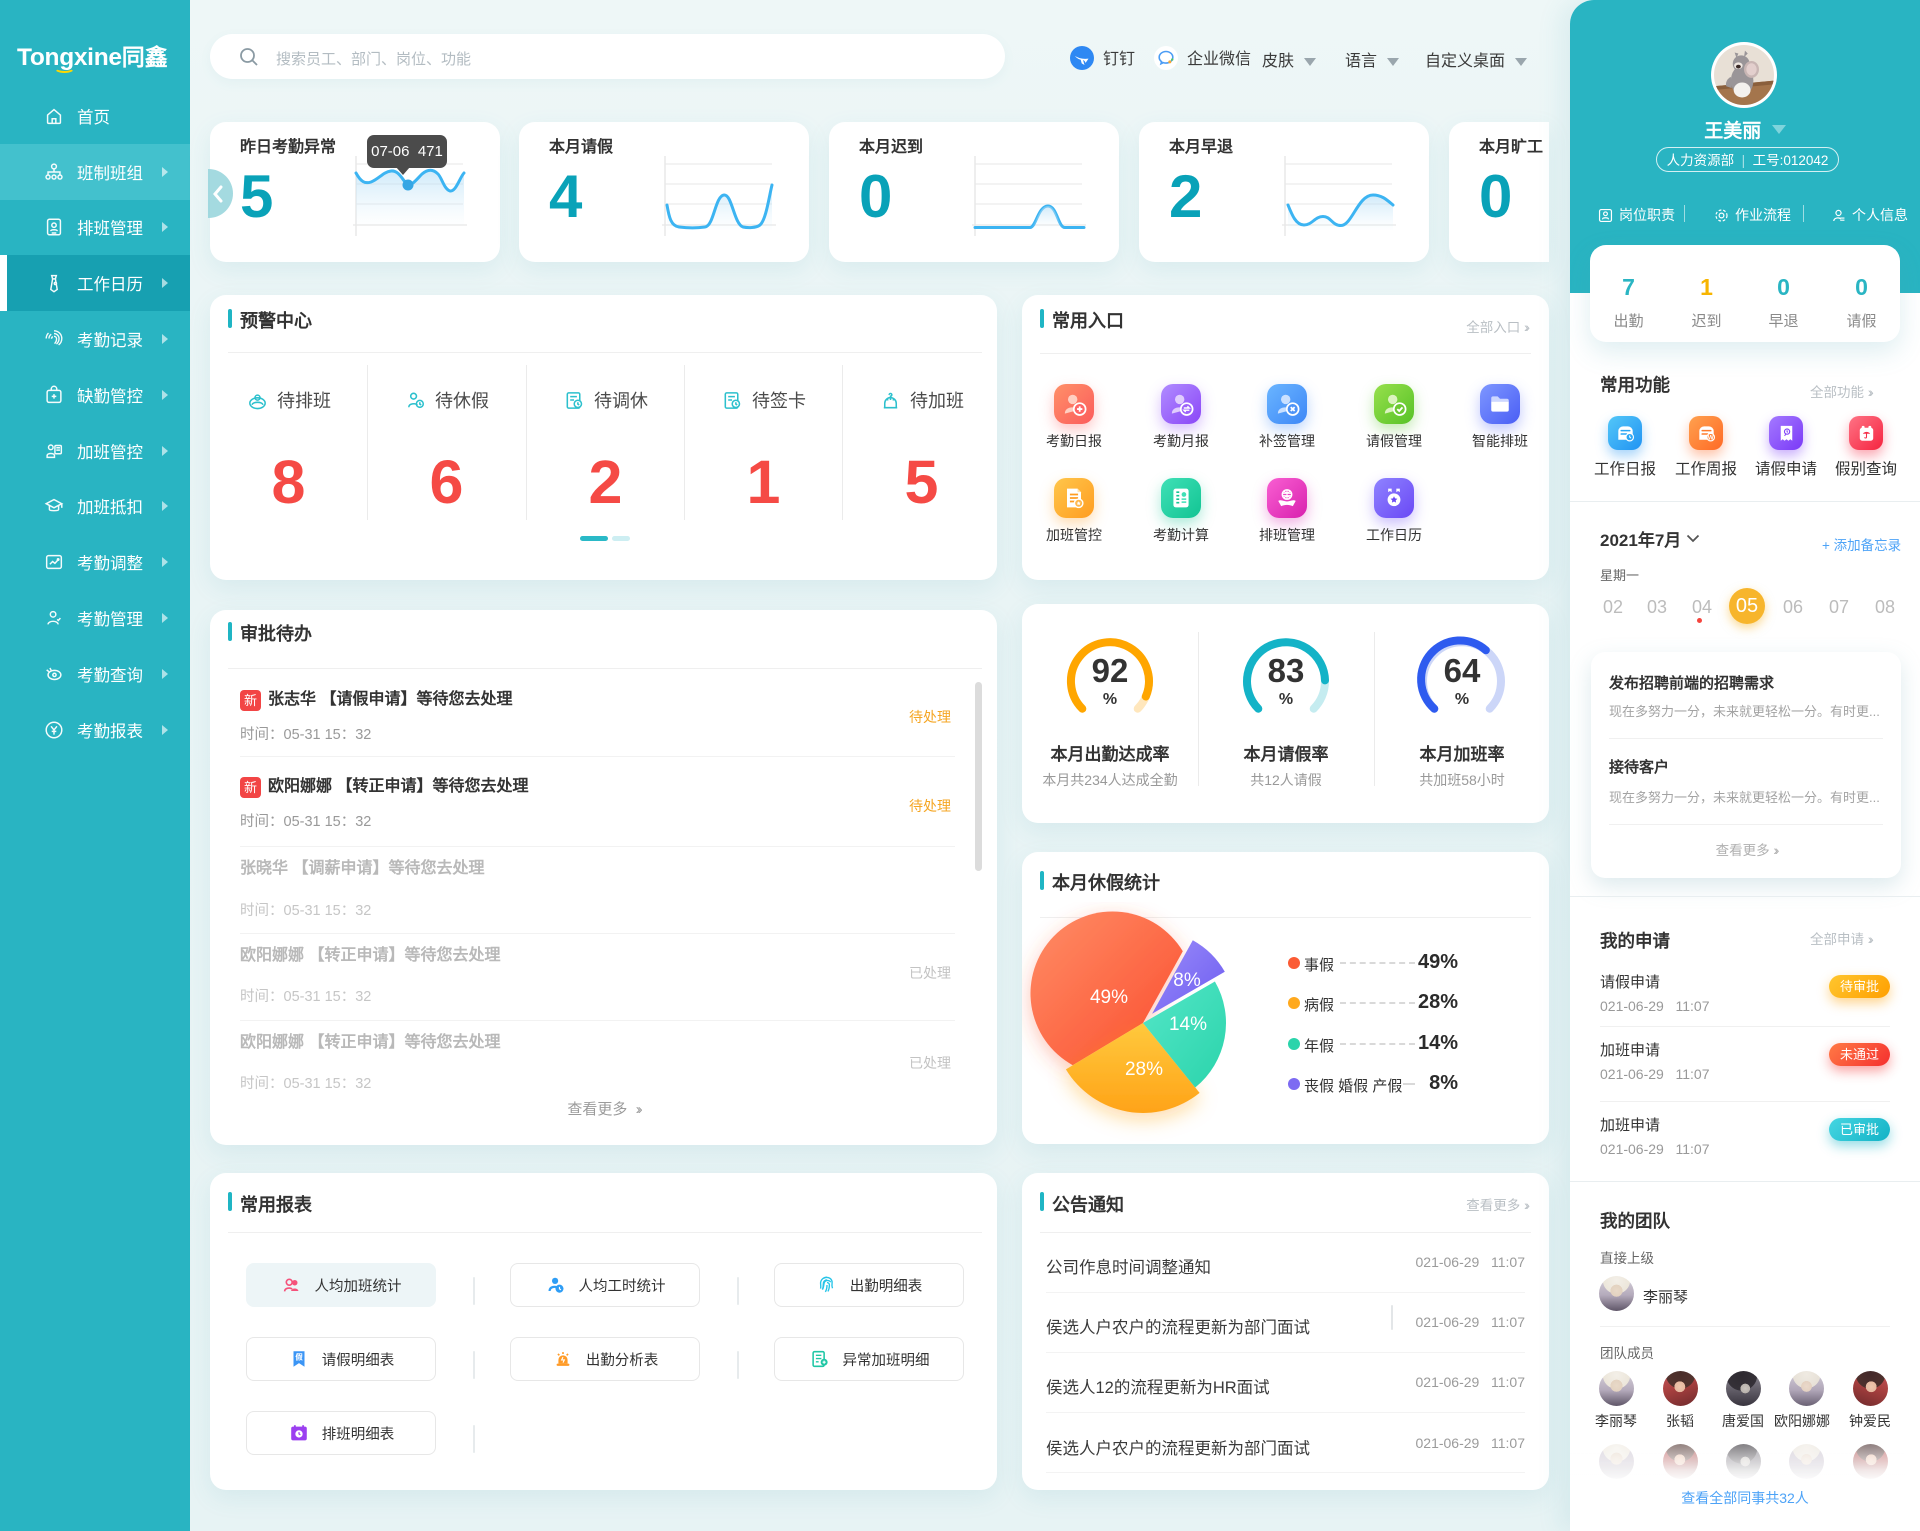 The width and height of the screenshot is (1920, 1531). I want to click on svg-text: 28%, so click(1144, 1069).